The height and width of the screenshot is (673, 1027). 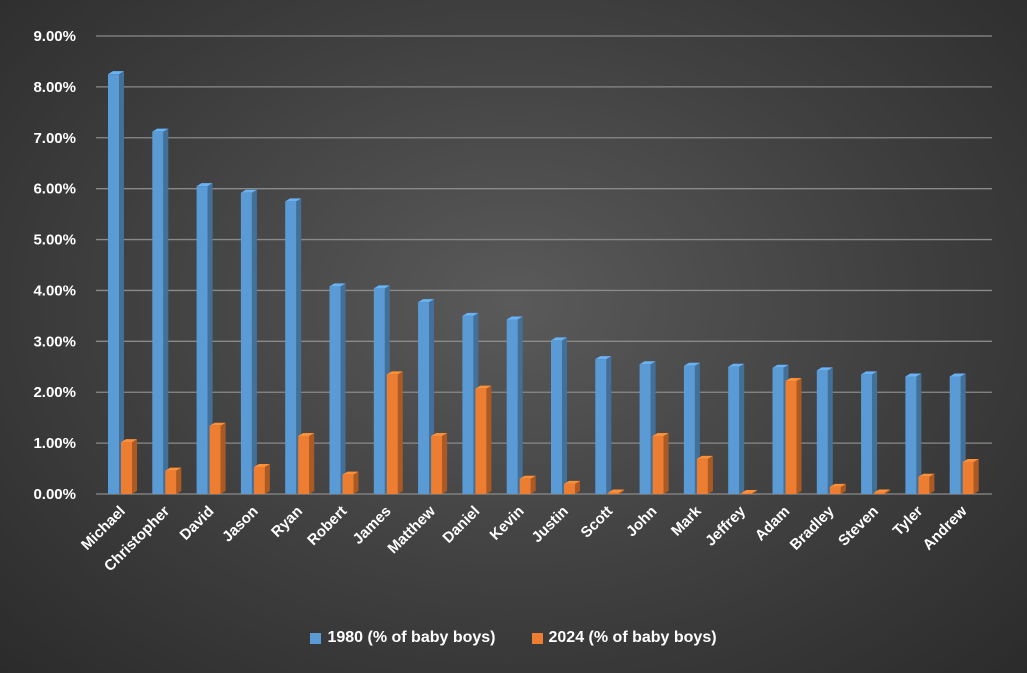 I want to click on bar-2024-david, so click(x=217, y=458).